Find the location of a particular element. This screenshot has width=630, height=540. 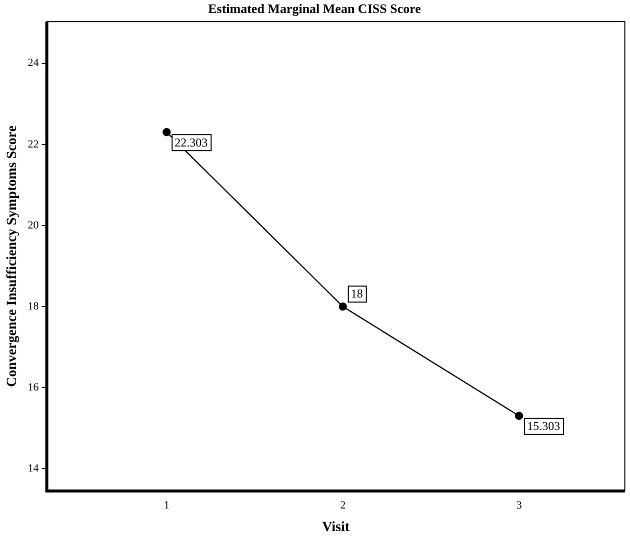

data-label: 15.303 is located at coordinates (543, 426).